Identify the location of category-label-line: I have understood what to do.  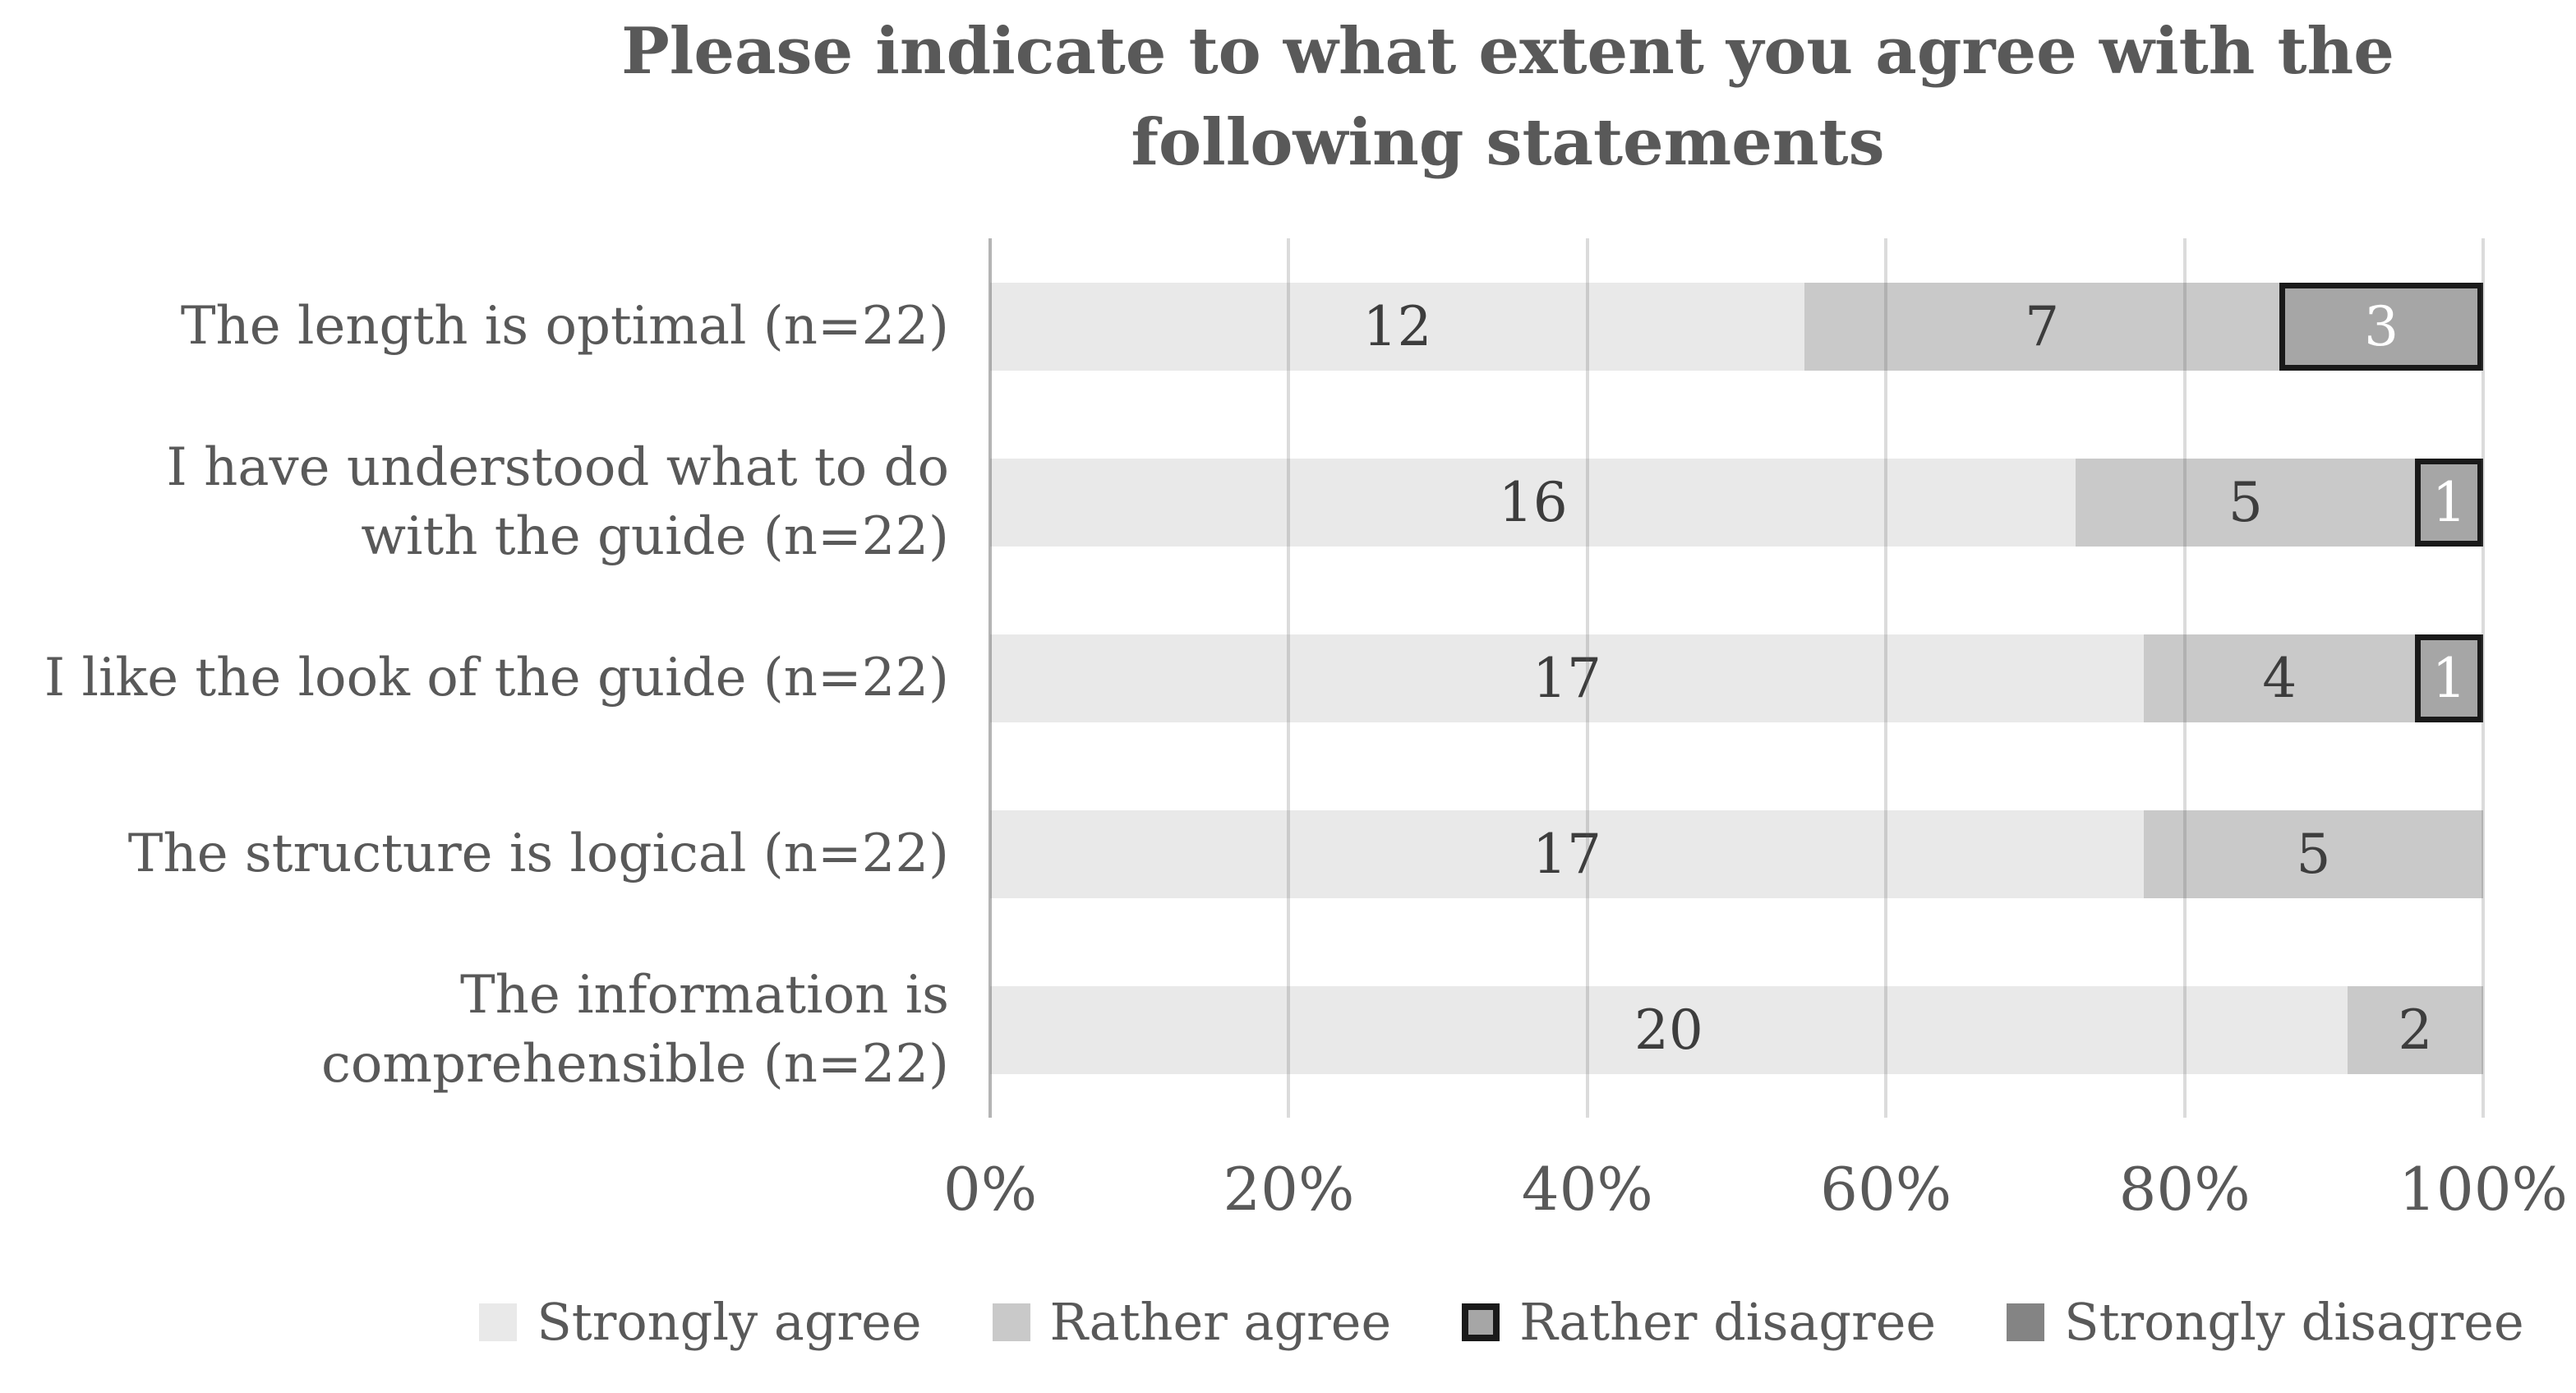
(558, 467).